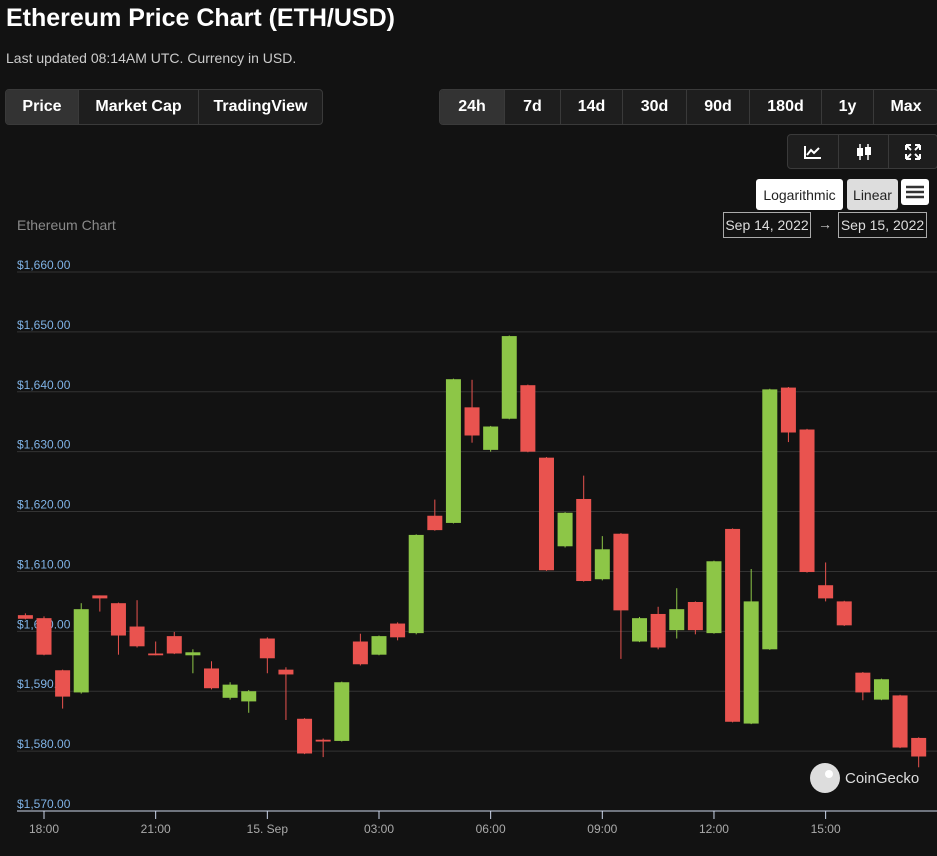 This screenshot has height=856, width=937. Describe the element at coordinates (785, 107) in the screenshot. I see `range-button: 180d` at that location.